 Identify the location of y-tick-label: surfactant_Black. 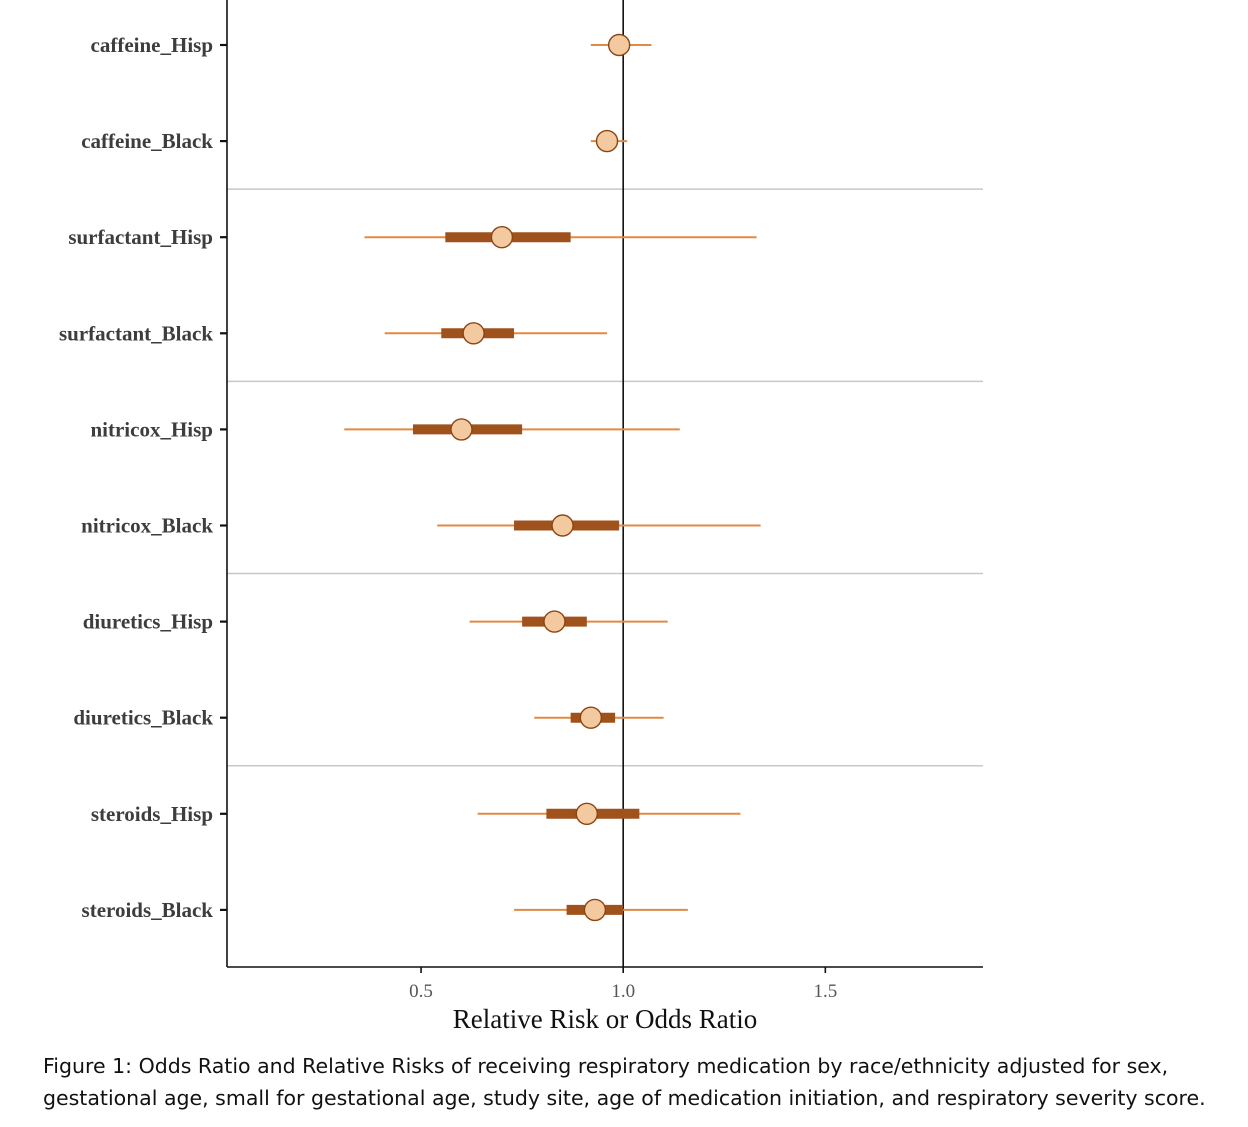
(136, 333).